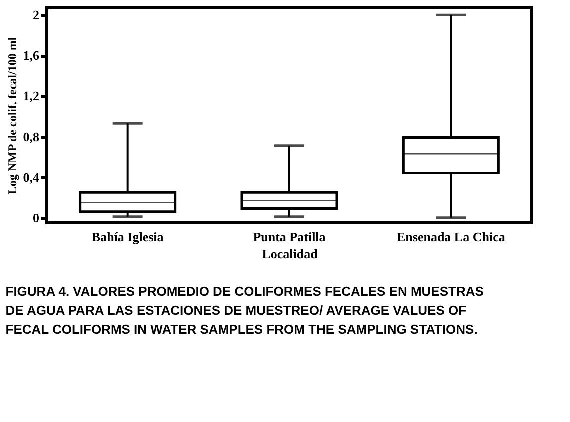 The width and height of the screenshot is (570, 422). What do you see at coordinates (128, 237) in the screenshot?
I see `x-tick-label: Bahía Iglesia` at bounding box center [128, 237].